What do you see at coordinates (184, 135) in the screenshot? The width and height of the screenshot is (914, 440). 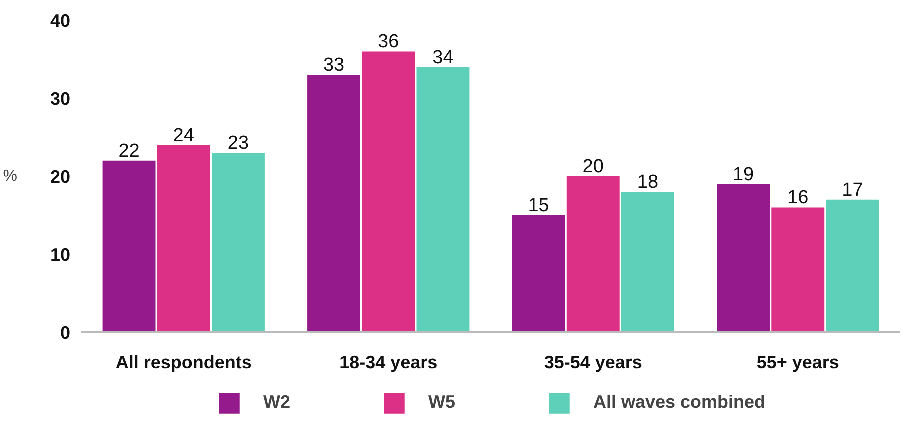 I see `data-label: 24` at bounding box center [184, 135].